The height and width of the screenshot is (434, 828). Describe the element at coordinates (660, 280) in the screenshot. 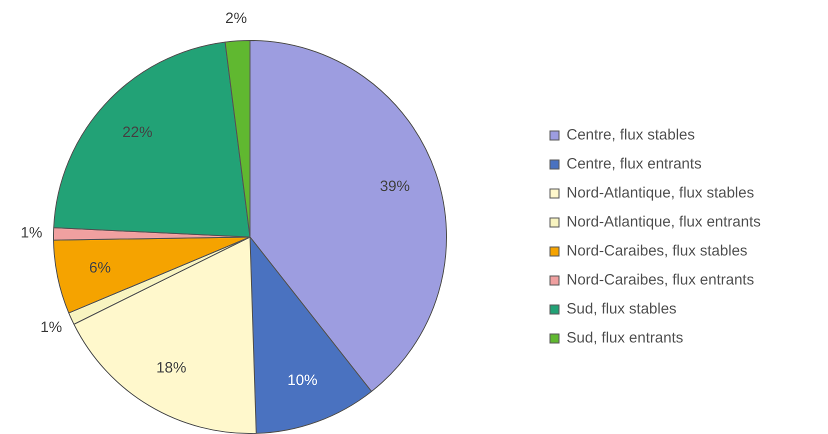

I see `legend-label: Nord-Caraibes, flux entrants` at that location.